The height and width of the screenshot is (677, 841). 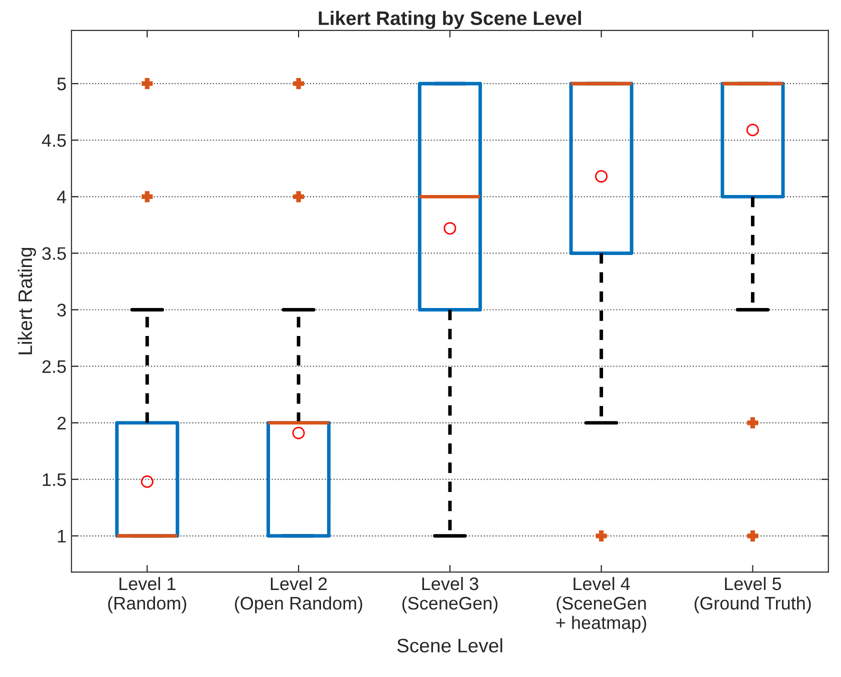 What do you see at coordinates (147, 595) in the screenshot?
I see `x-tick-label: Level 1 (Random)` at bounding box center [147, 595].